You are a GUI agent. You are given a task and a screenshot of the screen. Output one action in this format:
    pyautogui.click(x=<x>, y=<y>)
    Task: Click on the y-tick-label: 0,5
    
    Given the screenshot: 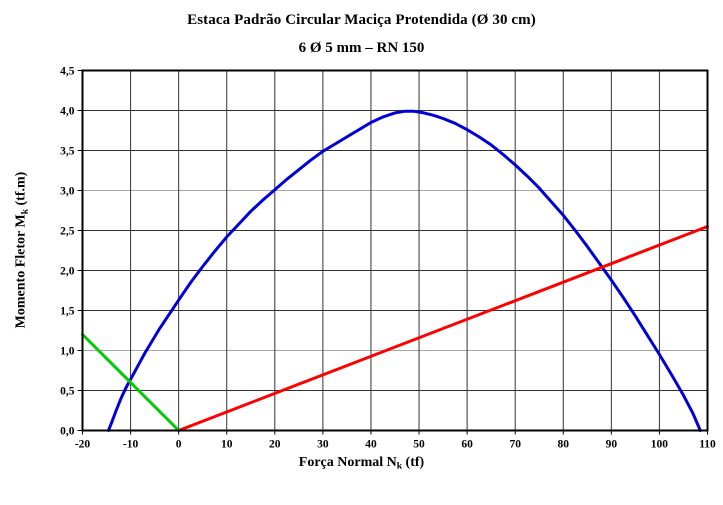 What is the action you would take?
    pyautogui.click(x=67, y=392)
    